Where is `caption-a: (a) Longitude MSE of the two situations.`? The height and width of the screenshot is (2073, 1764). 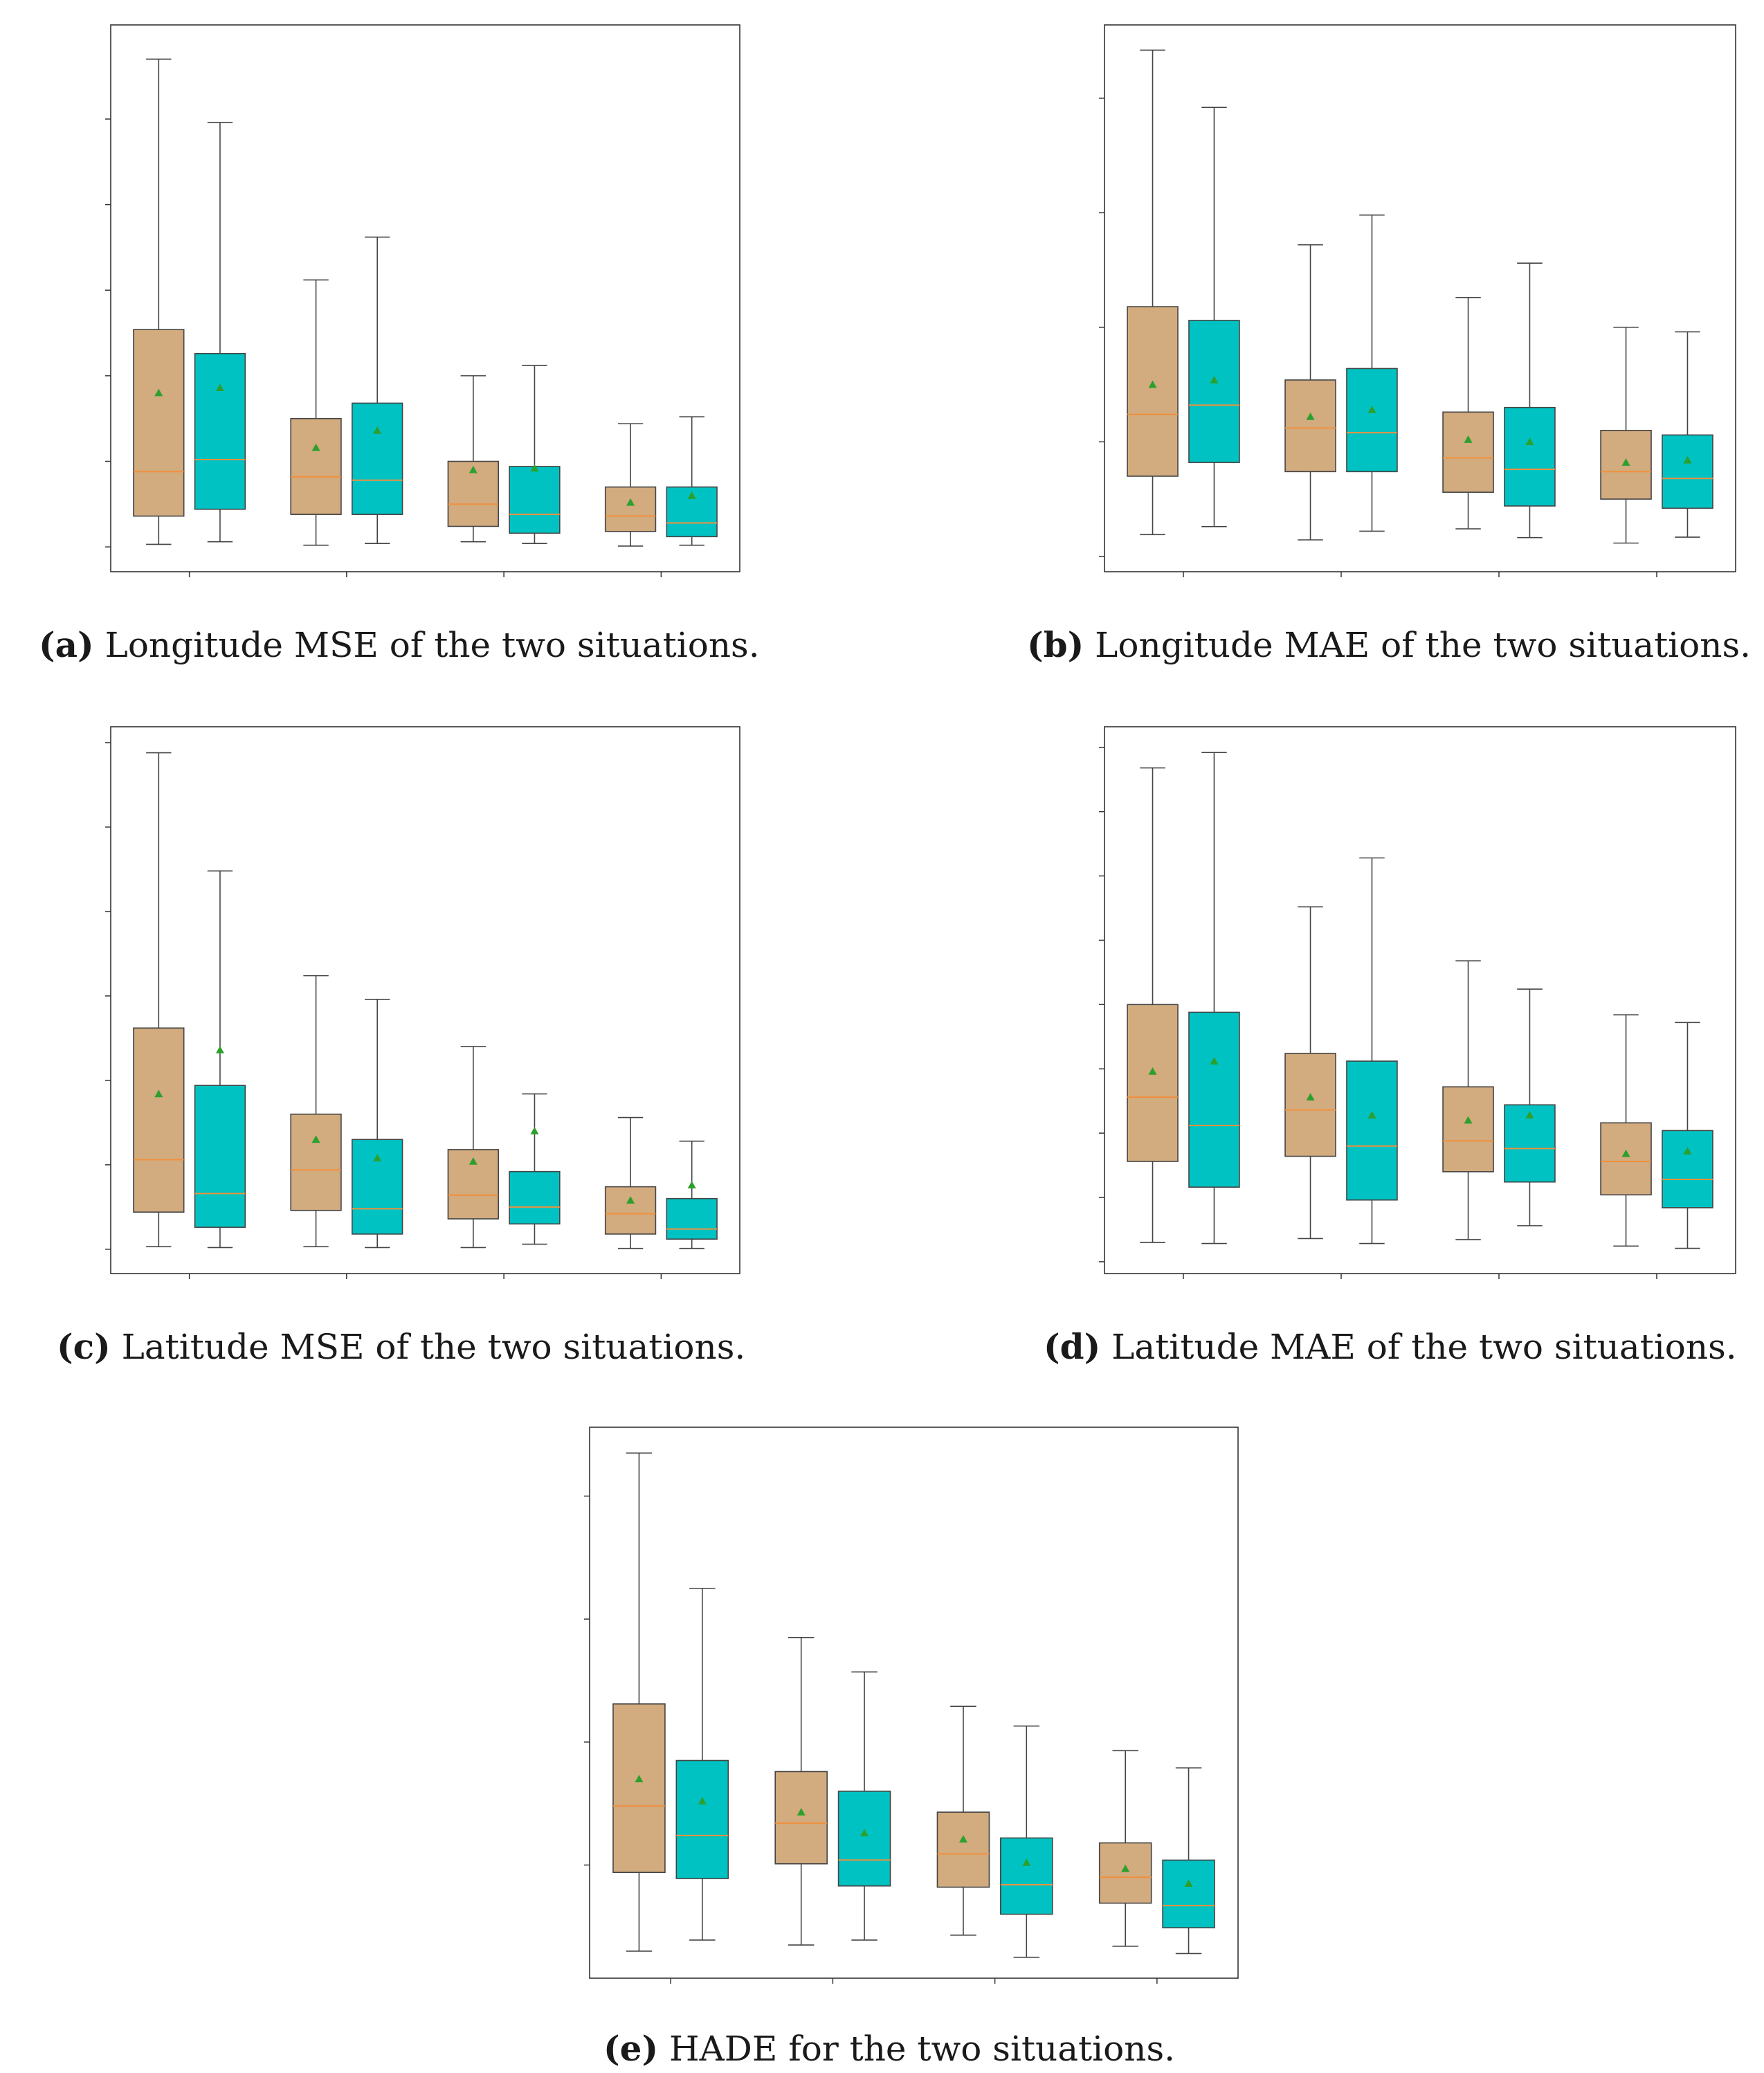 caption-a: (a) Longitude MSE of the two situations. is located at coordinates (400, 644).